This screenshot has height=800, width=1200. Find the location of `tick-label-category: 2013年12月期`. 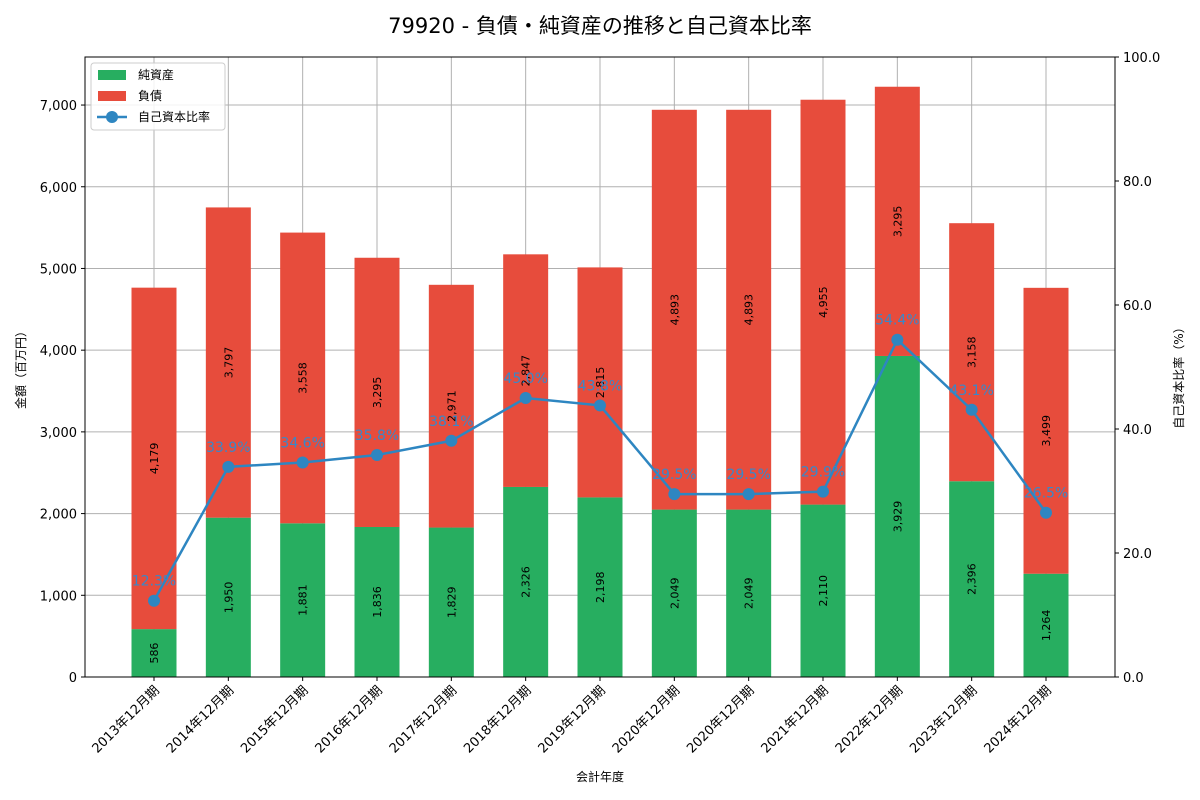

tick-label-category: 2013年12月期 is located at coordinates (126, 719).